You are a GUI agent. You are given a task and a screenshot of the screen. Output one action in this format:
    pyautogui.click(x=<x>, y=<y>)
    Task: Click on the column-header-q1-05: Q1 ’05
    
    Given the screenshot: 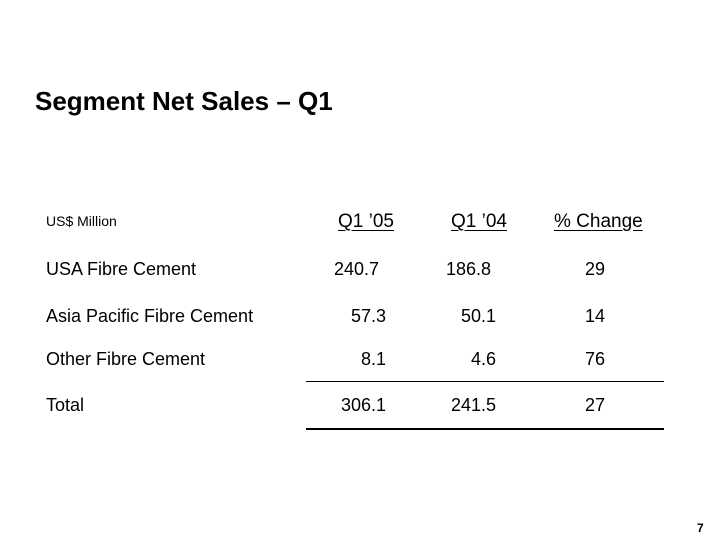 What is the action you would take?
    pyautogui.click(x=366, y=221)
    